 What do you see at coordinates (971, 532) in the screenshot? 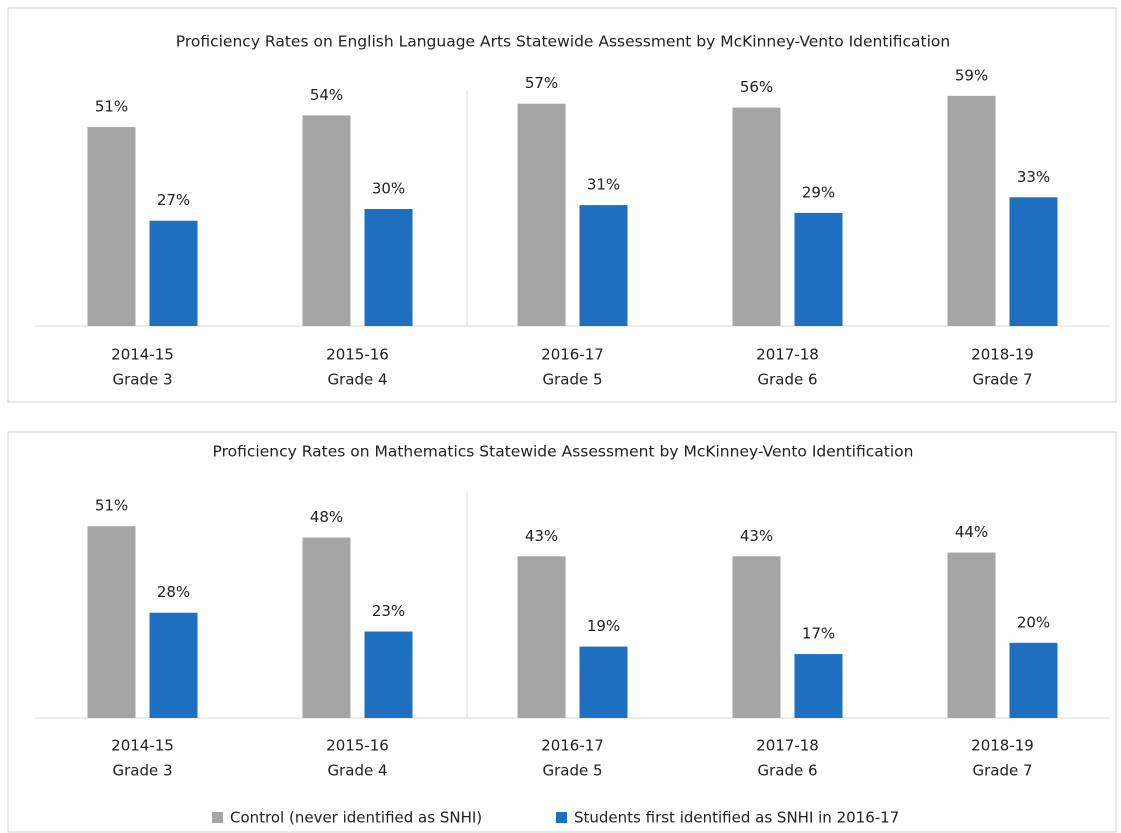
I see `data-label: 44%` at bounding box center [971, 532].